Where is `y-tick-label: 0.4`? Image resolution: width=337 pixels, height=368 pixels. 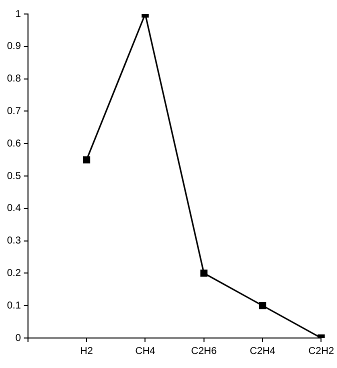
y-tick-label: 0.4 is located at coordinates (14, 208).